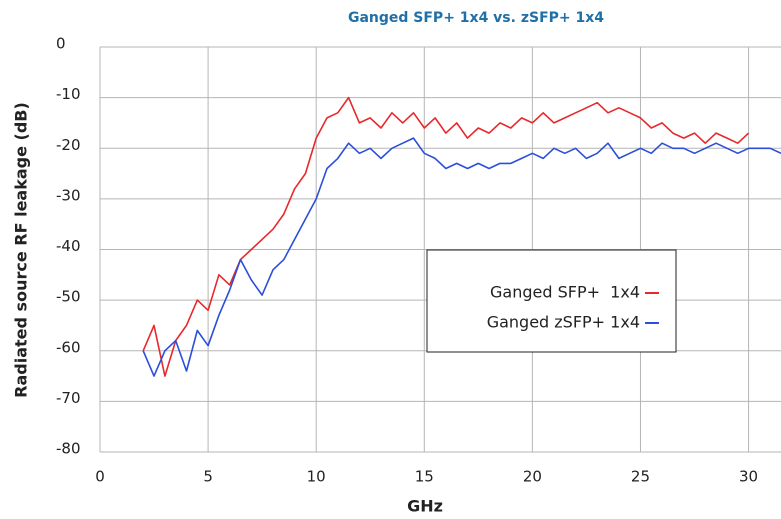 Image resolution: width=781 pixels, height=519 pixels. What do you see at coordinates (640, 477) in the screenshot?
I see `x-tick-label: 25` at bounding box center [640, 477].